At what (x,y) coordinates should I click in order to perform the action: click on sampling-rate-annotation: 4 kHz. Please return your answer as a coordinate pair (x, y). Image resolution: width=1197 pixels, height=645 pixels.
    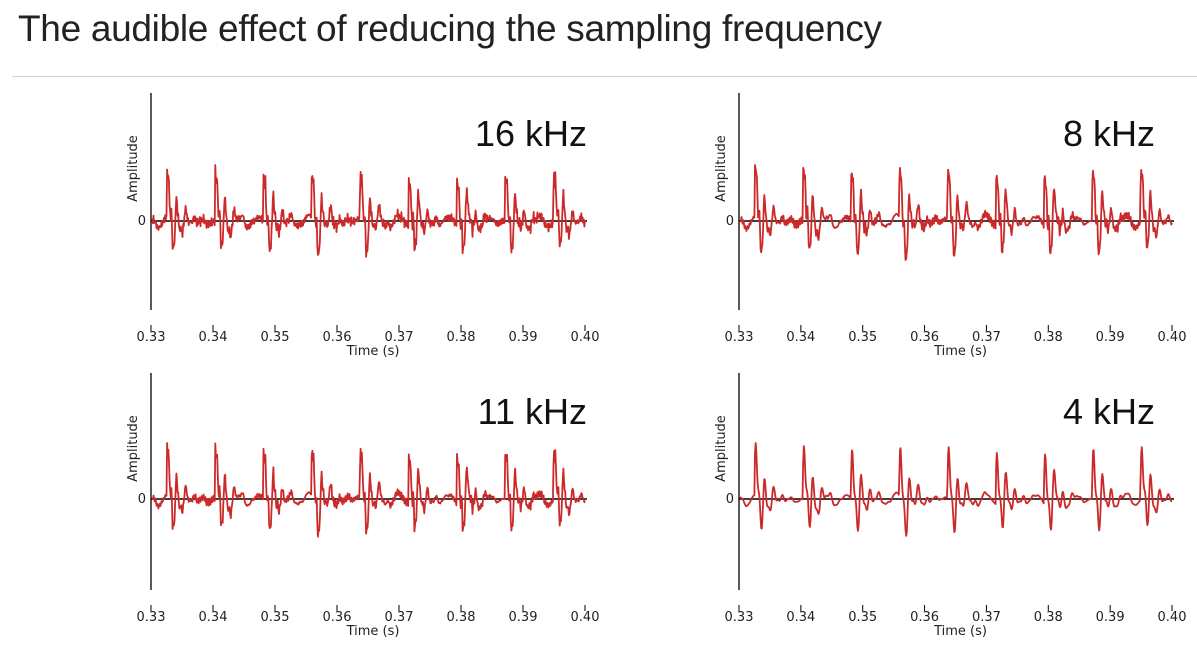
    Looking at the image, I should click on (1109, 411).